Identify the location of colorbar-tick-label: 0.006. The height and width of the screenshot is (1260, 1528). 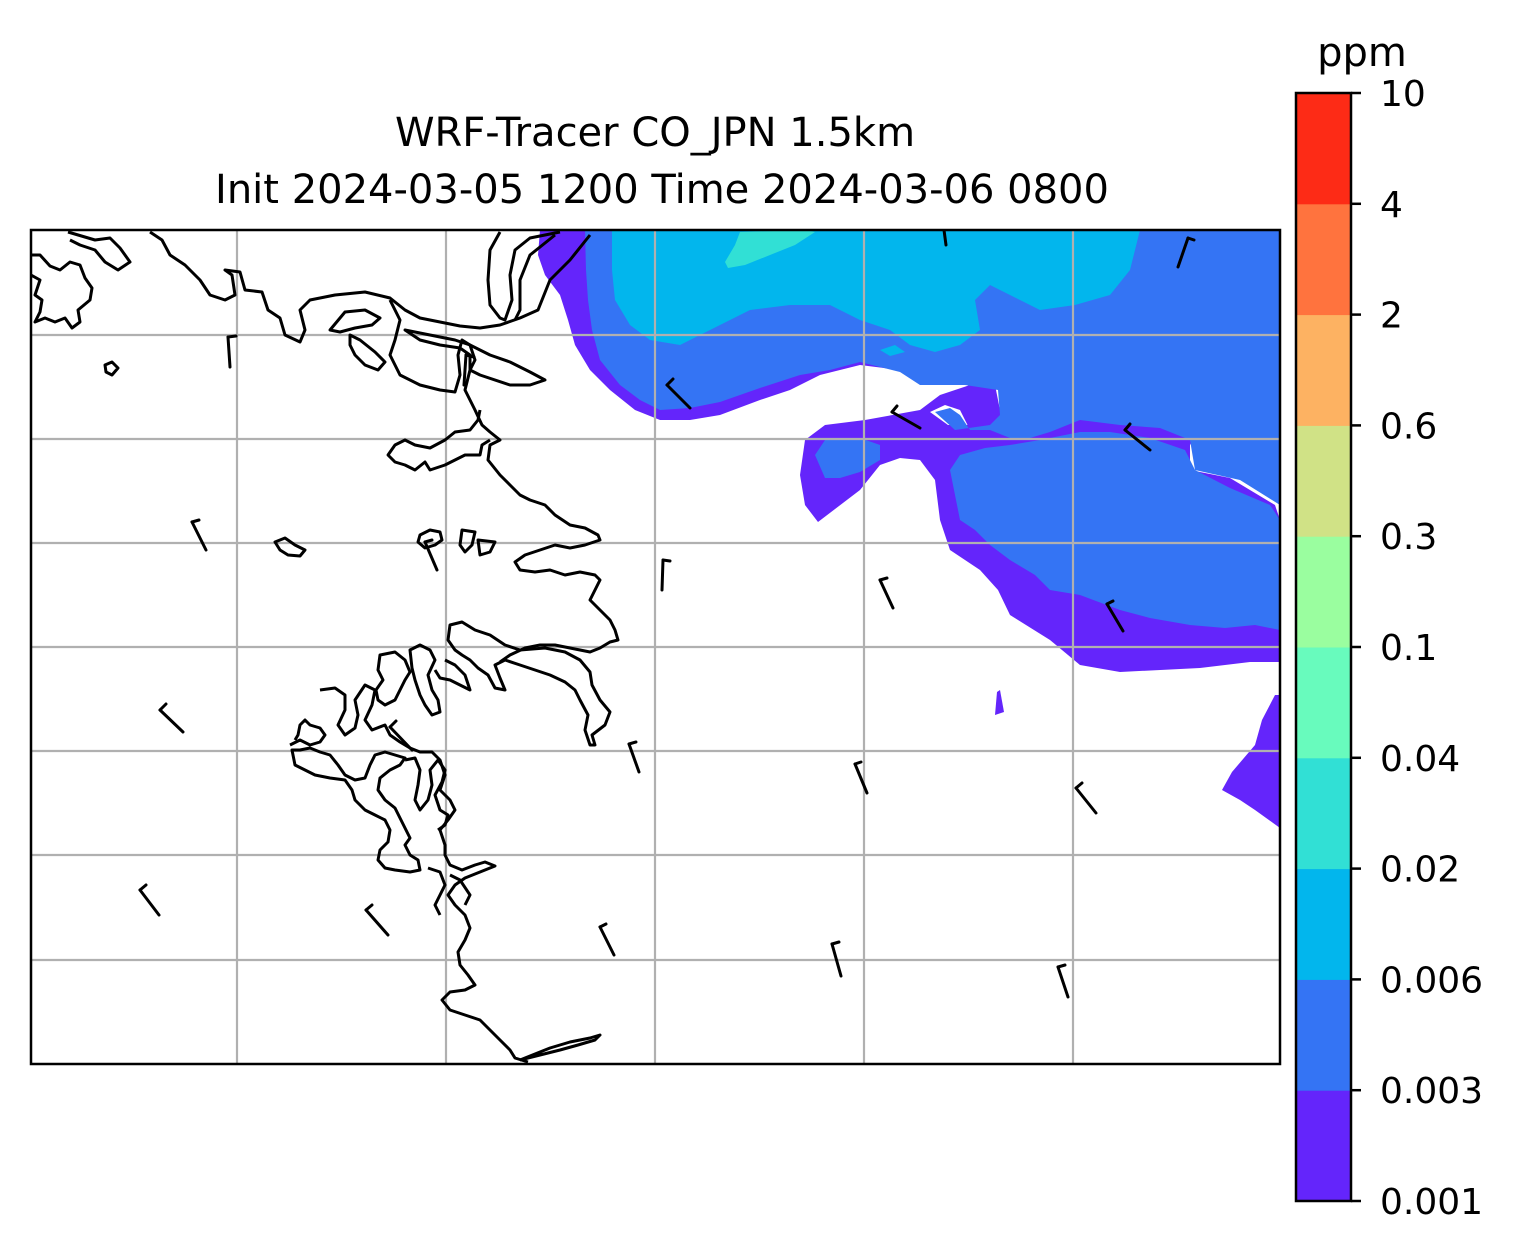
(1431, 980).